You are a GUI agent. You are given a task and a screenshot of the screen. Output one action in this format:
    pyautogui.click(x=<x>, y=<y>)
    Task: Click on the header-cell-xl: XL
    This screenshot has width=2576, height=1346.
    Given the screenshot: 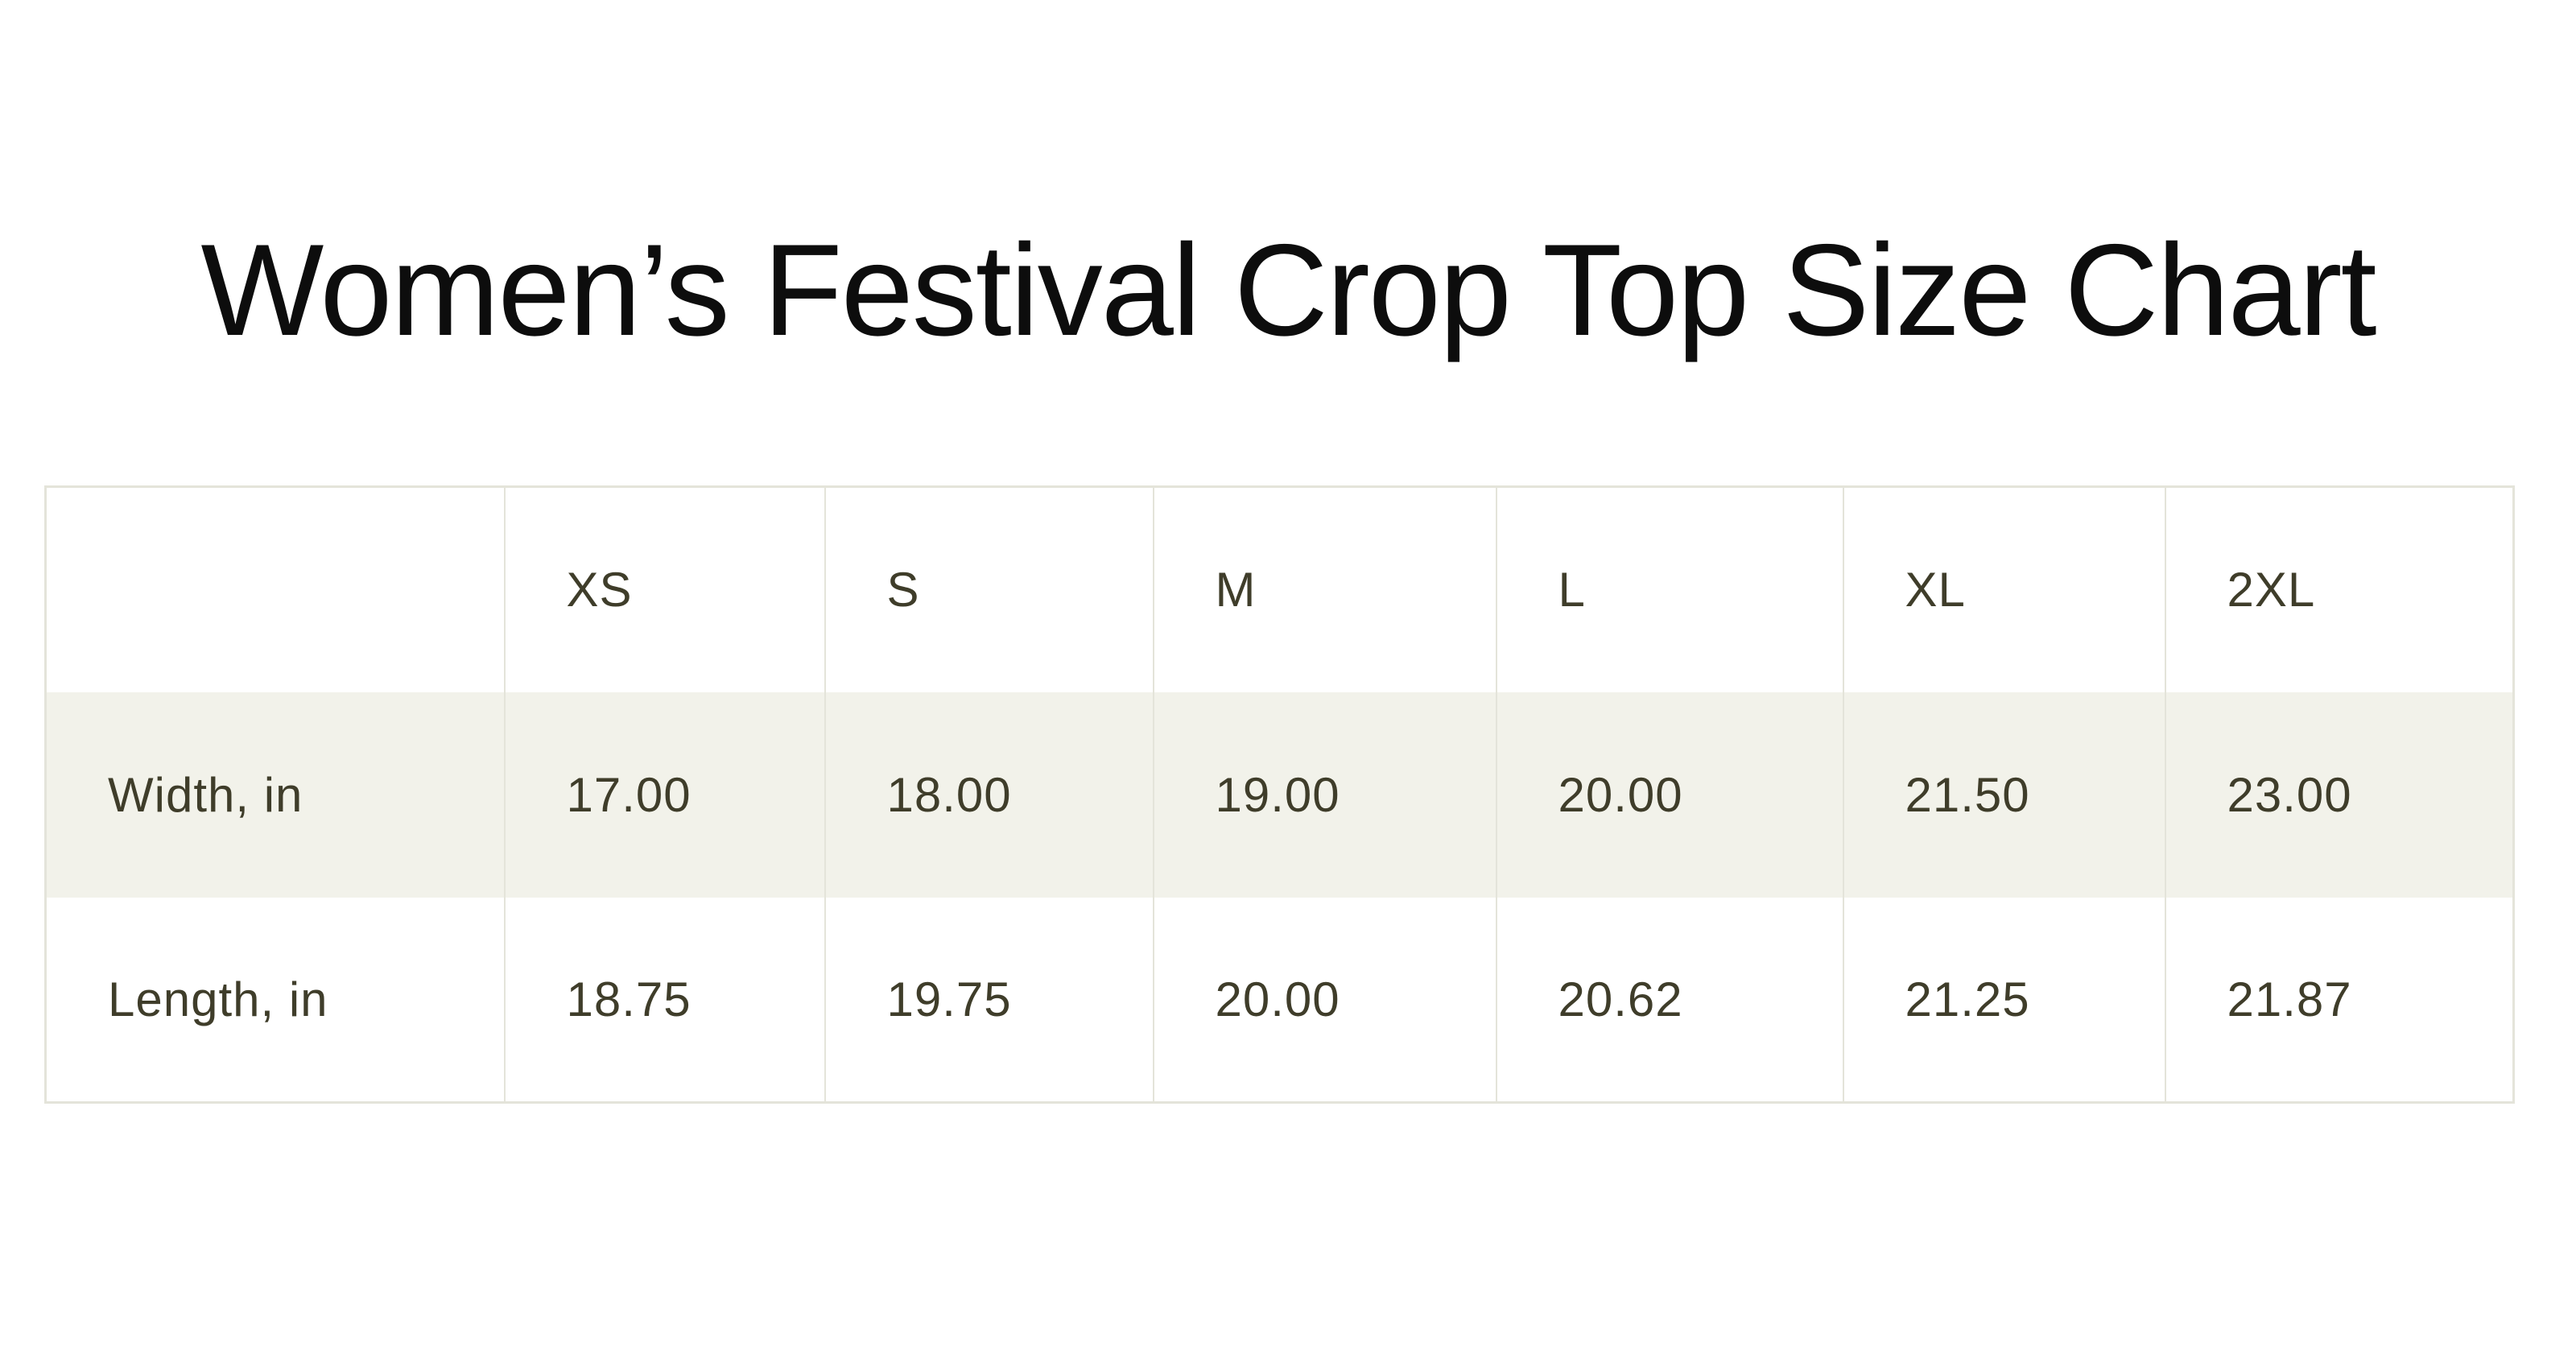 What is the action you would take?
    pyautogui.click(x=2003, y=589)
    